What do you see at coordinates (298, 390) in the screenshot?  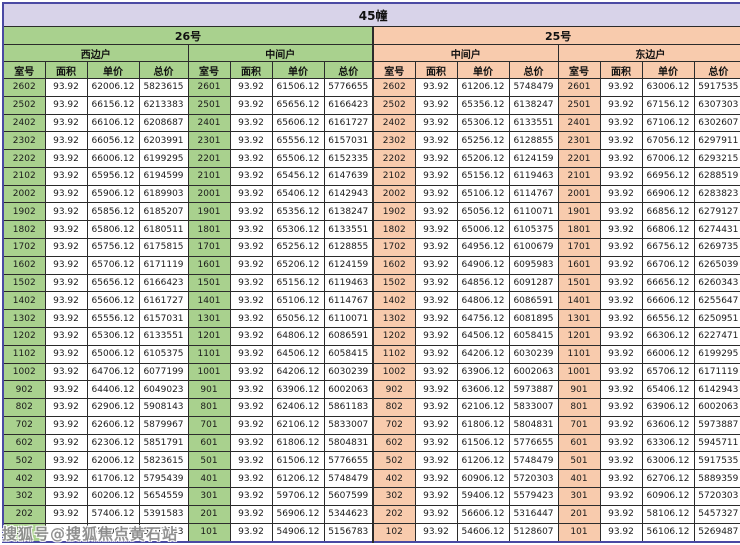 I see `unit-price-cell: 63906.12` at bounding box center [298, 390].